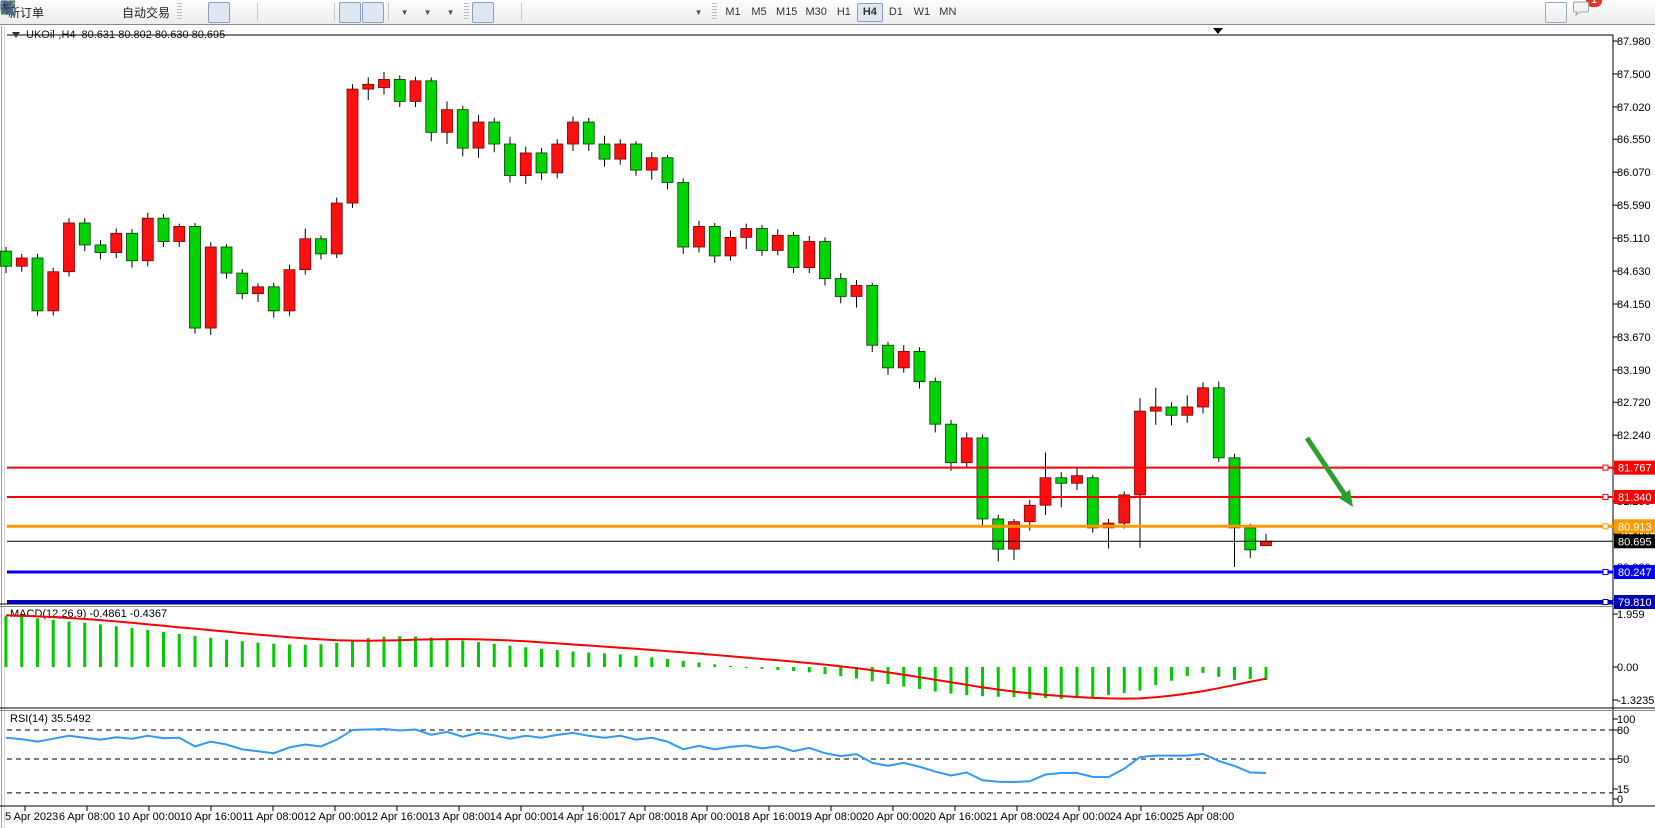 This screenshot has width=1655, height=828. I want to click on text-label-button: T, so click(343, 12).